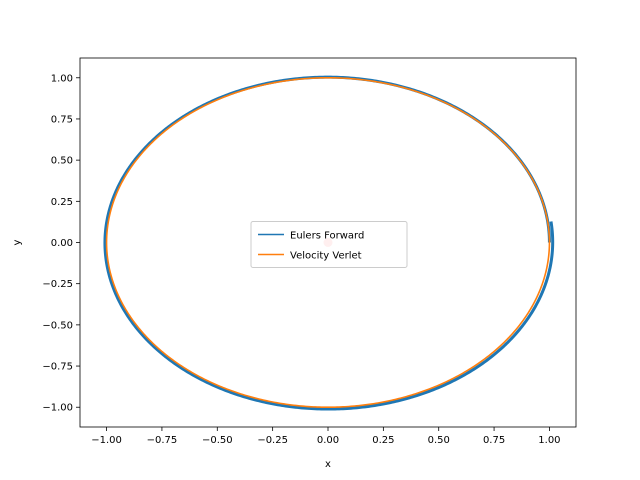 This screenshot has height=480, width=640. What do you see at coordinates (57, 325) in the screenshot?
I see `y-tick-label: −0.50` at bounding box center [57, 325].